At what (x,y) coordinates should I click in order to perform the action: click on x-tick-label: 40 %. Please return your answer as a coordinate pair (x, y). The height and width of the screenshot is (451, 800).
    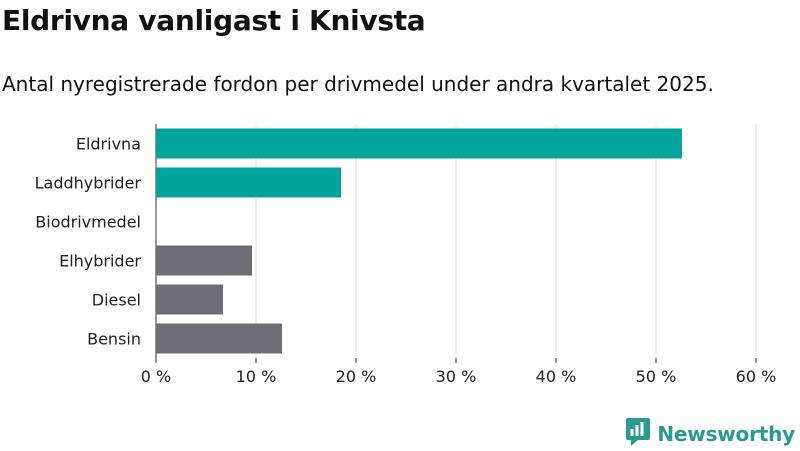
    Looking at the image, I should click on (556, 376).